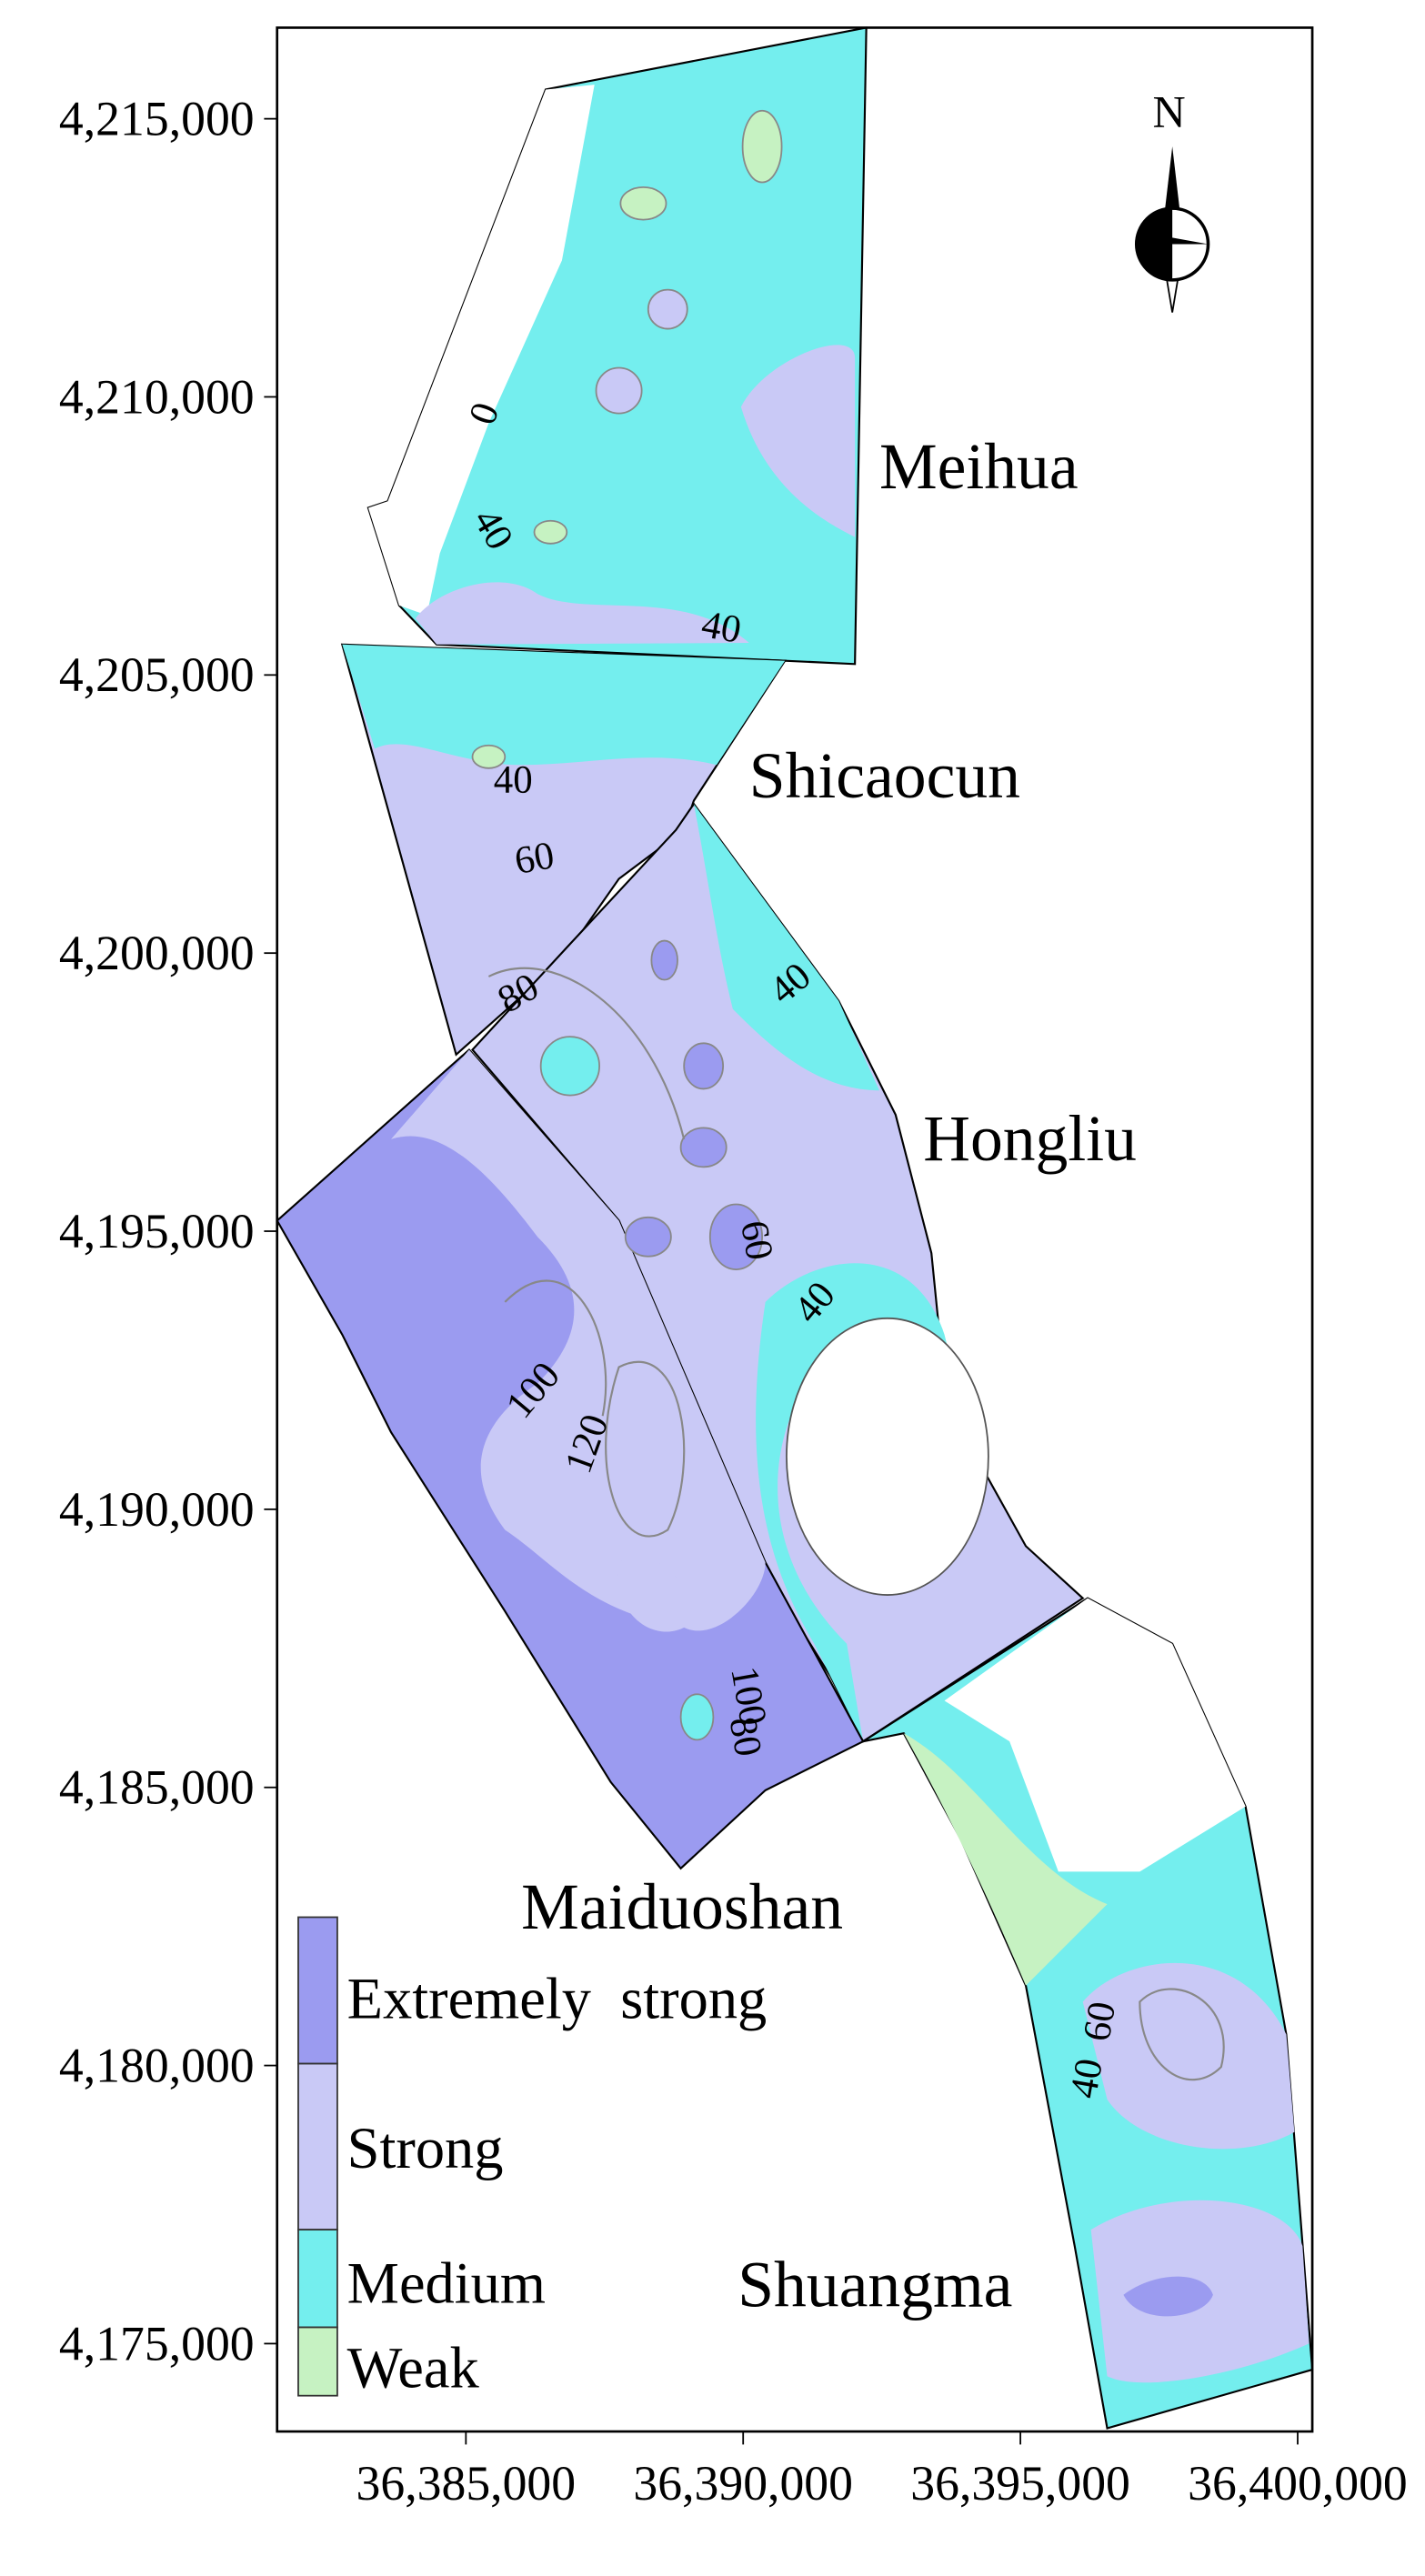 This screenshot has height=2576, width=1425. What do you see at coordinates (682, 1907) in the screenshot?
I see `region-label: Maiduoshan` at bounding box center [682, 1907].